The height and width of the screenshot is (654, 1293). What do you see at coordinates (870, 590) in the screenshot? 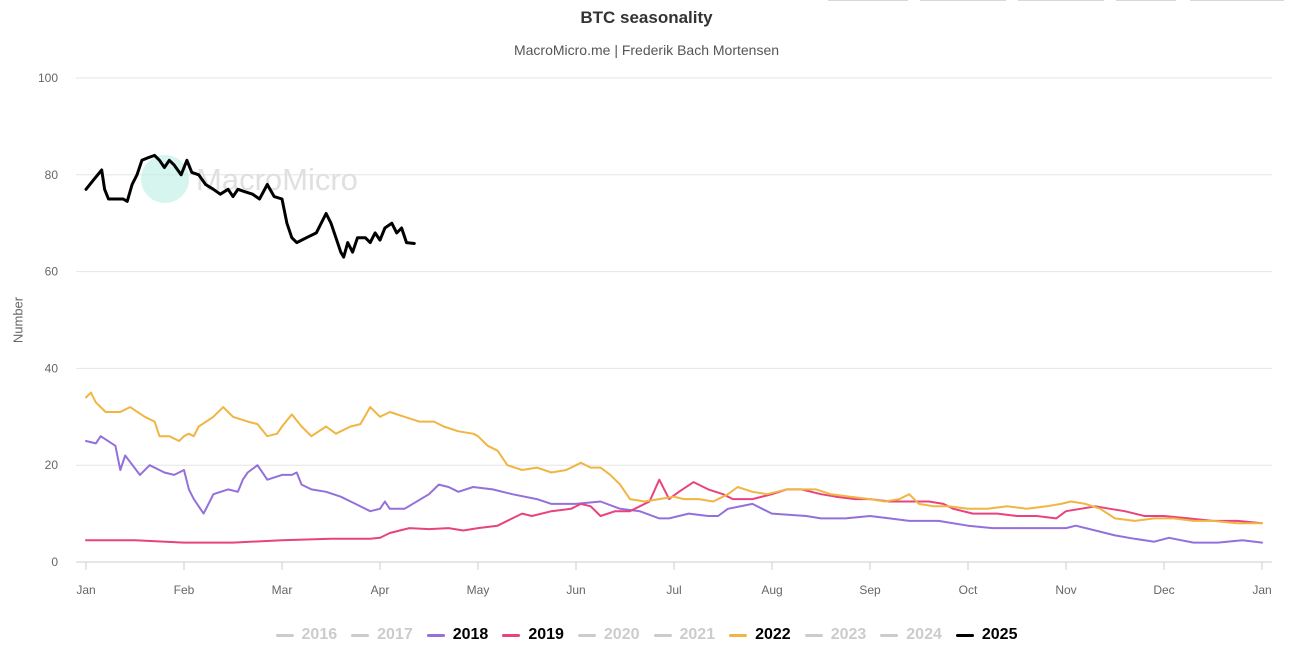
I see `x-tick-label: Sep` at bounding box center [870, 590].